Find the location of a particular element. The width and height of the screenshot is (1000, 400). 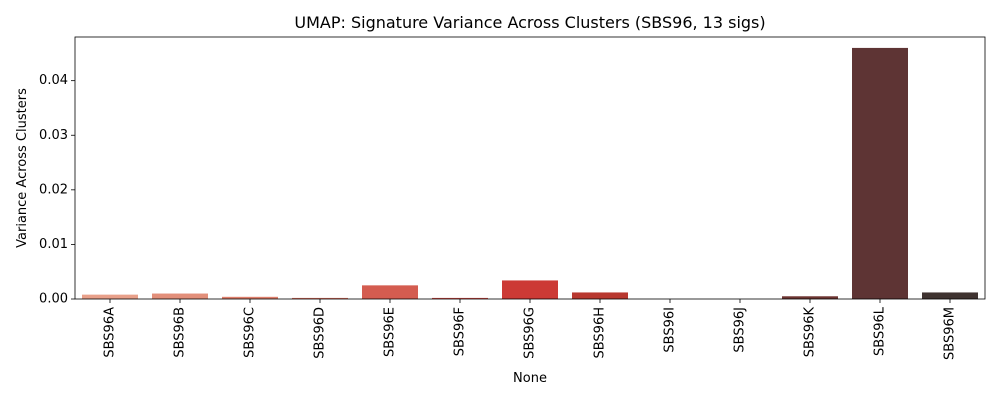

x-tick-label: SBS96K is located at coordinates (810, 332).